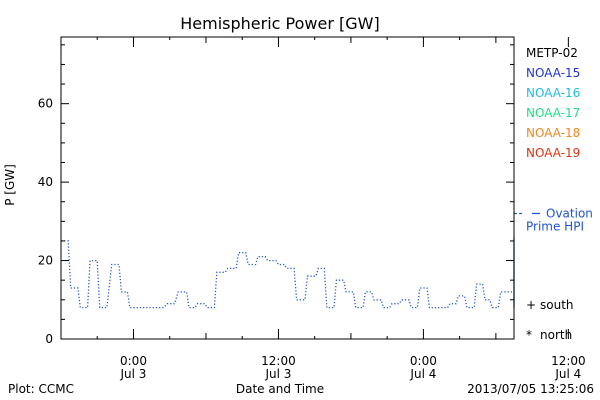 This screenshot has height=400, width=600. Describe the element at coordinates (10, 185) in the screenshot. I see `y-axis-label: P [GW]` at that location.